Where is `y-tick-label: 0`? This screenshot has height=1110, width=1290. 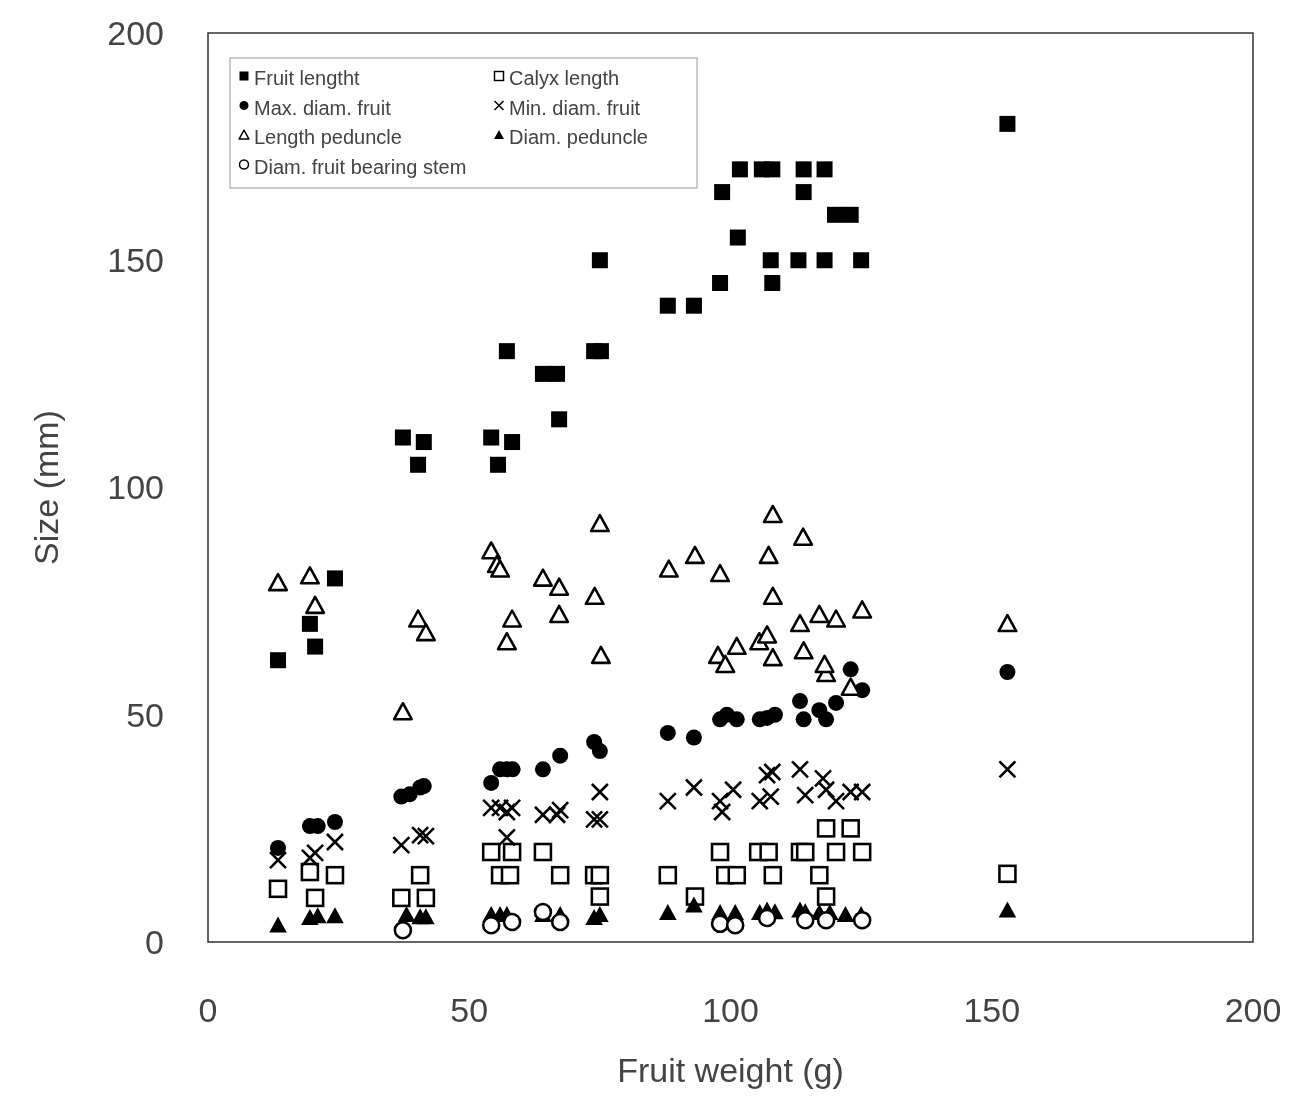
y-tick-label: 0 is located at coordinates (154, 941).